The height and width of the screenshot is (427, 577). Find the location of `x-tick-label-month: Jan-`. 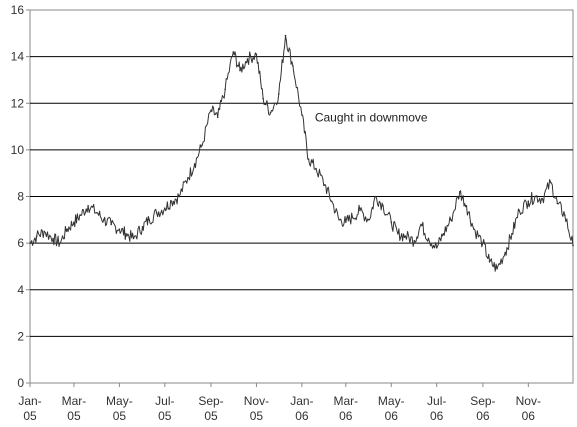

x-tick-label-month: Jan- is located at coordinates (301, 401).